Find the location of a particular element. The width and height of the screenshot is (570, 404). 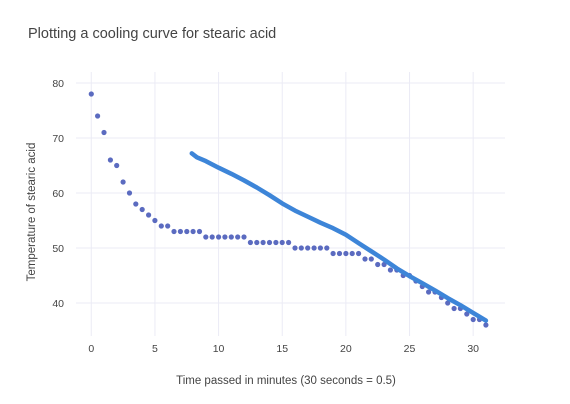

y-tick-label: 40 is located at coordinates (58, 304).